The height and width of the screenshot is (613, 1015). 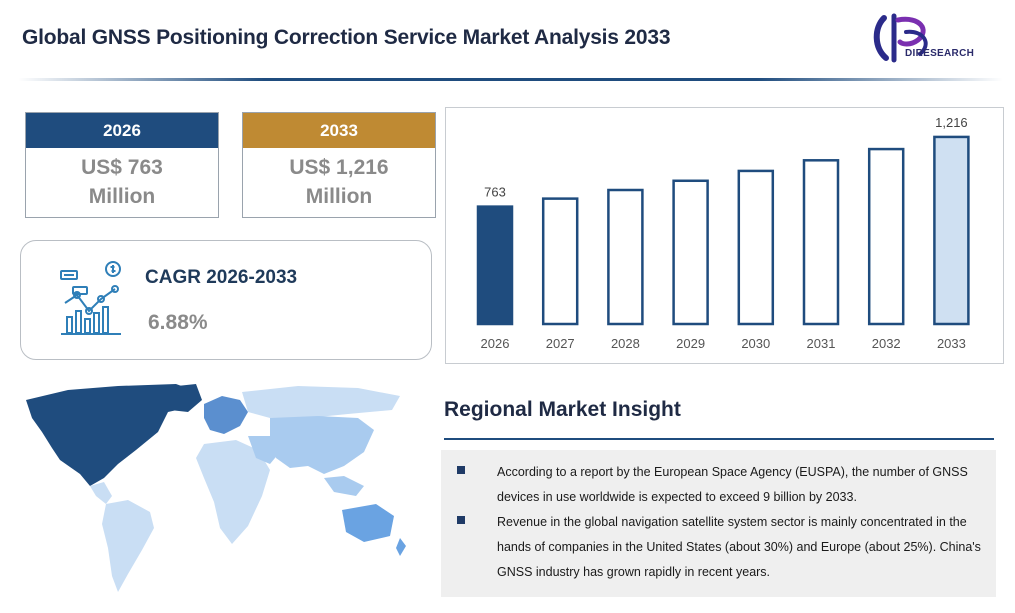 What do you see at coordinates (495, 265) in the screenshot?
I see `bar-2026` at bounding box center [495, 265].